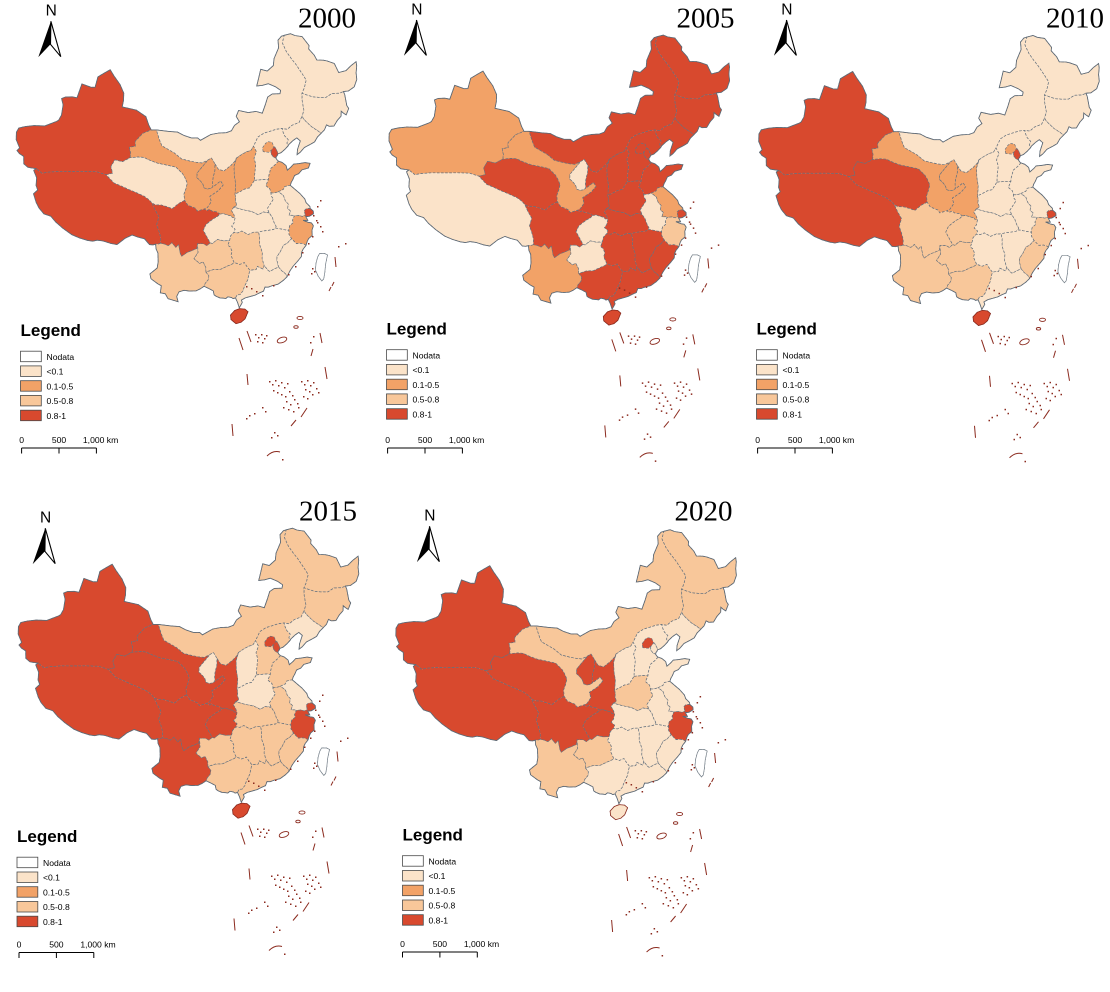 Image resolution: width=1110 pixels, height=992 pixels. Describe the element at coordinates (328, 512) in the screenshot. I see `svg-text: 2015` at that location.